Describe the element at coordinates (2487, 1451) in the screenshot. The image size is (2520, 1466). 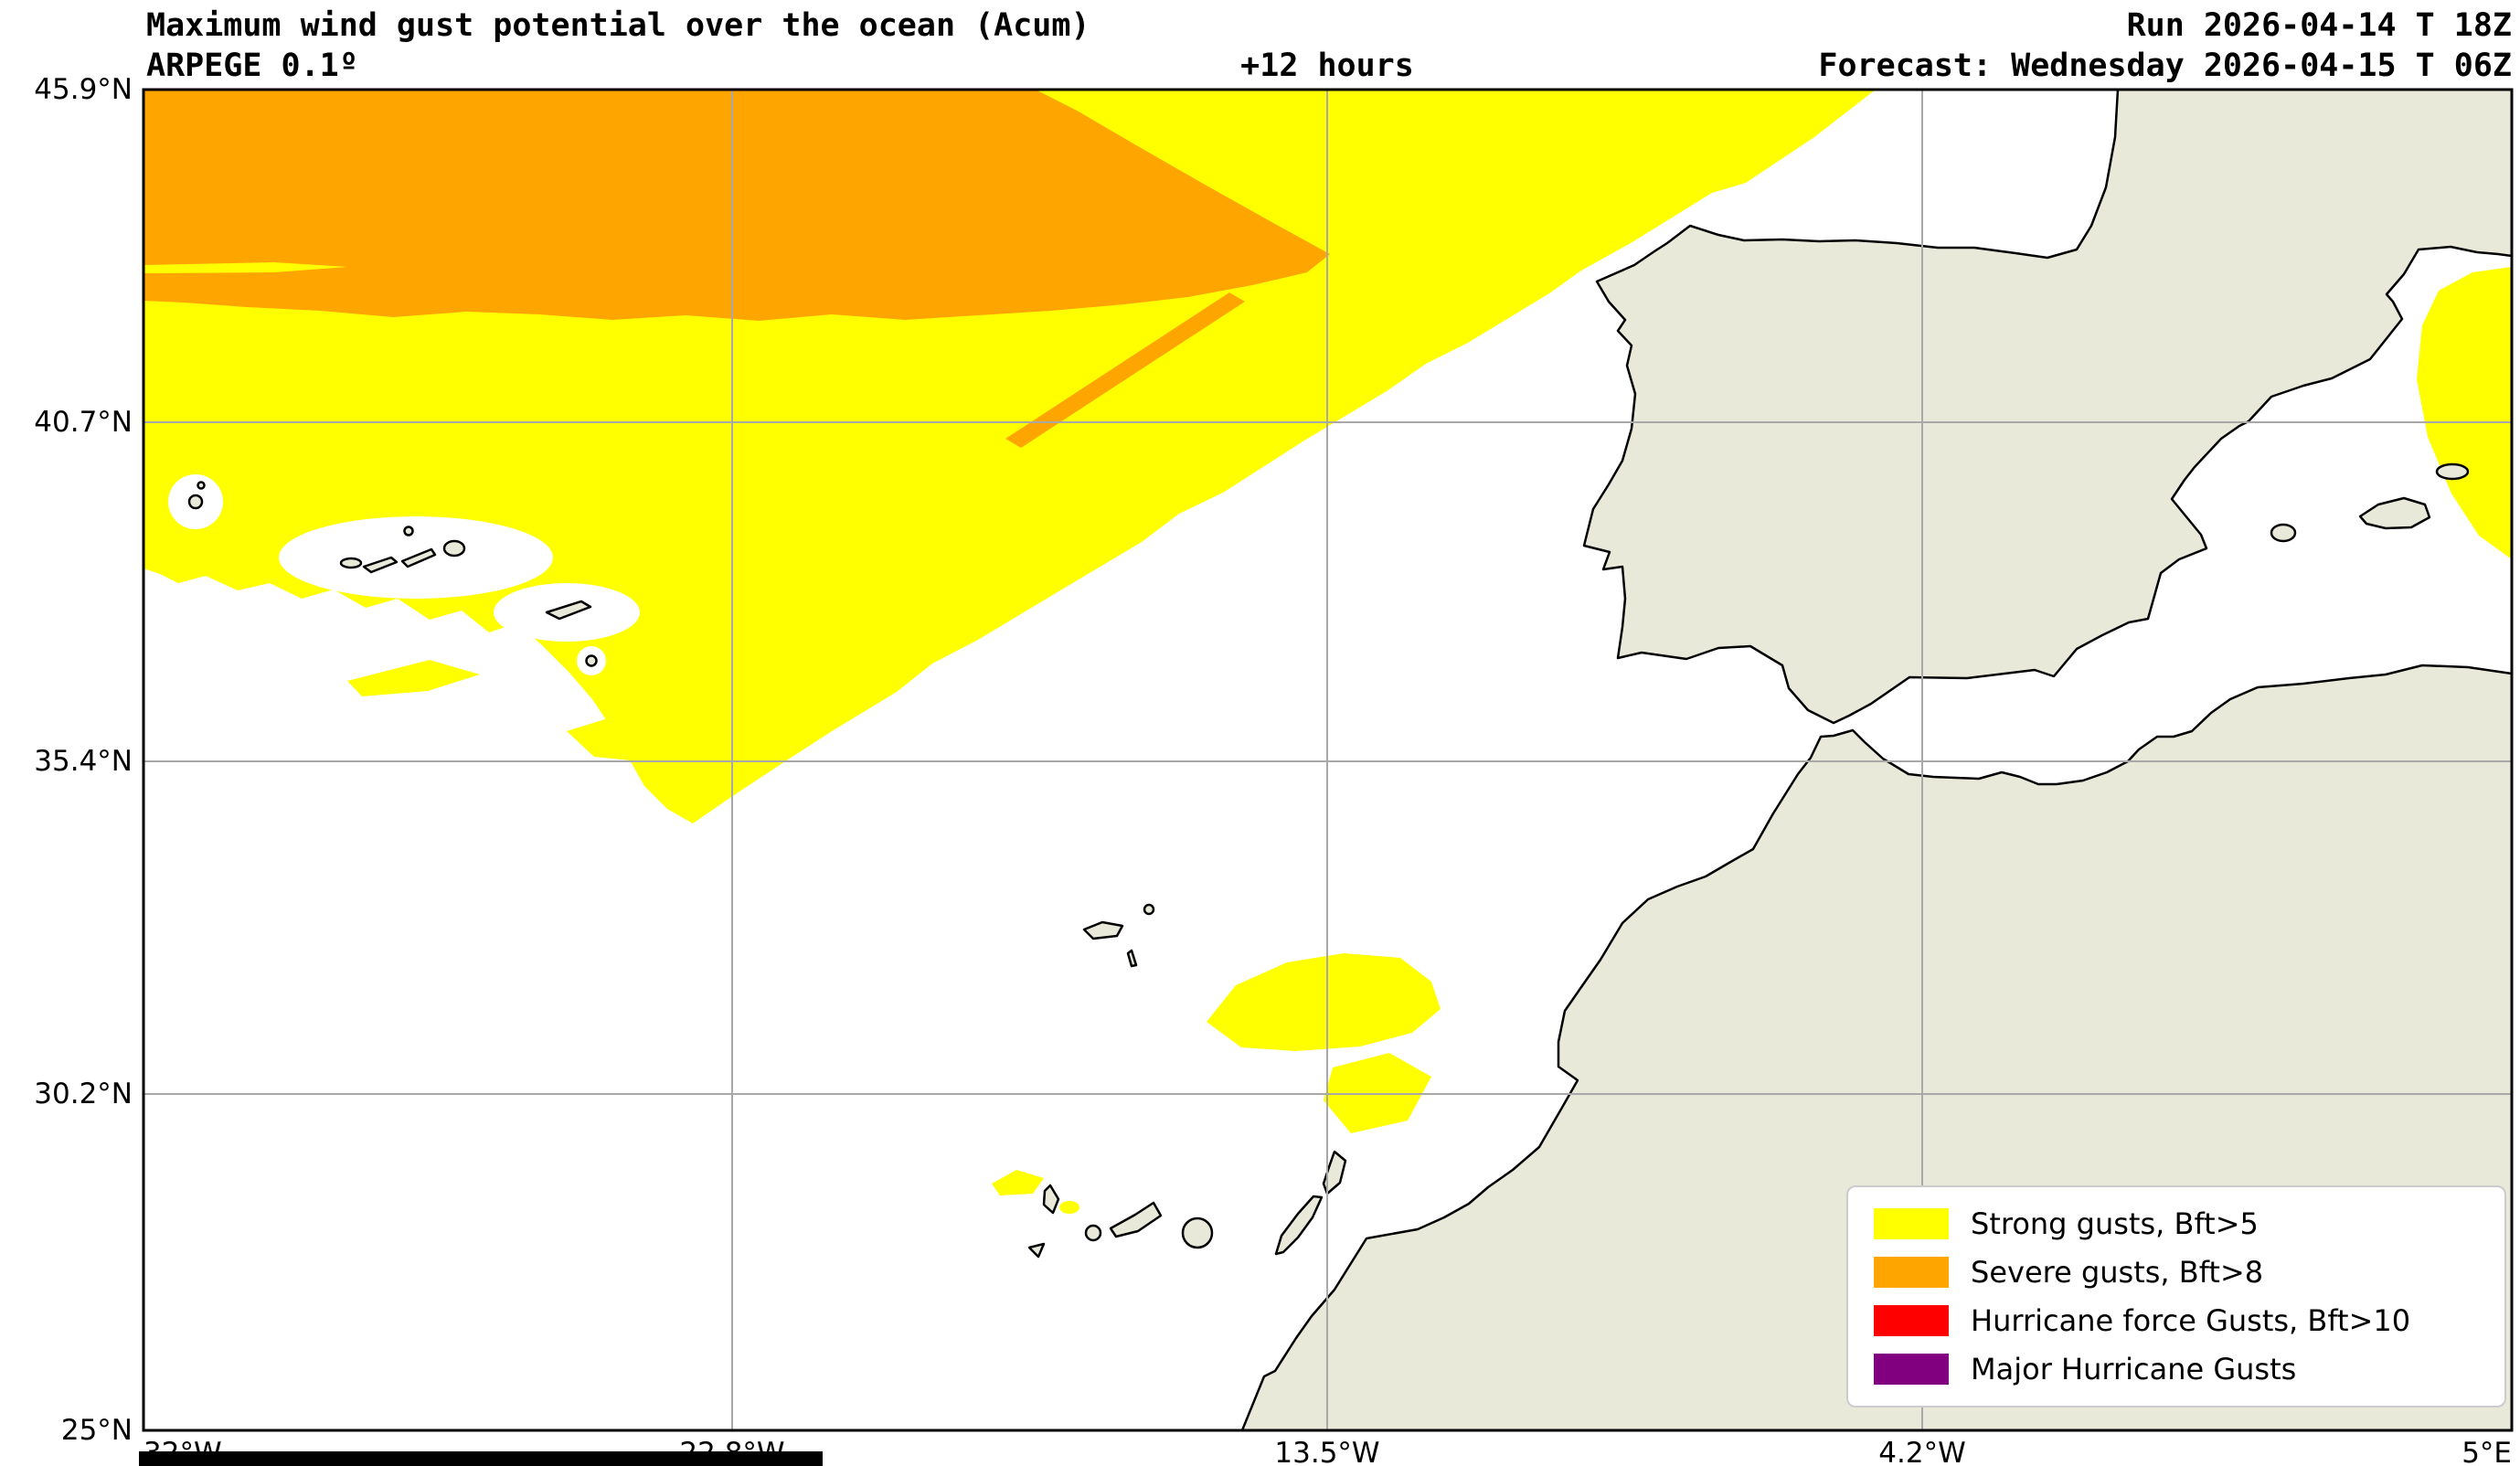
I see `x-tick-label: 5°E` at that location.